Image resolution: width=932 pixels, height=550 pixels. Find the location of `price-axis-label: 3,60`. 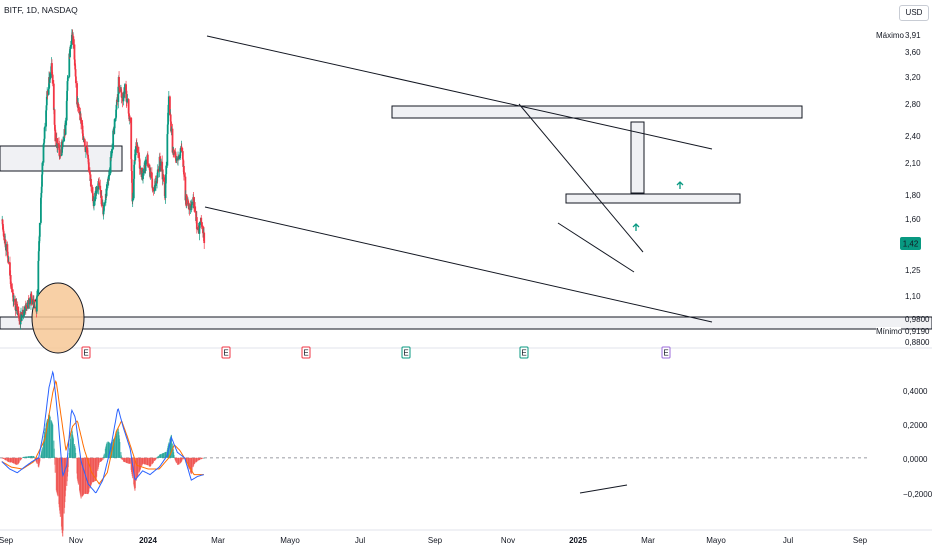

price-axis-label: 3,60 is located at coordinates (913, 52).